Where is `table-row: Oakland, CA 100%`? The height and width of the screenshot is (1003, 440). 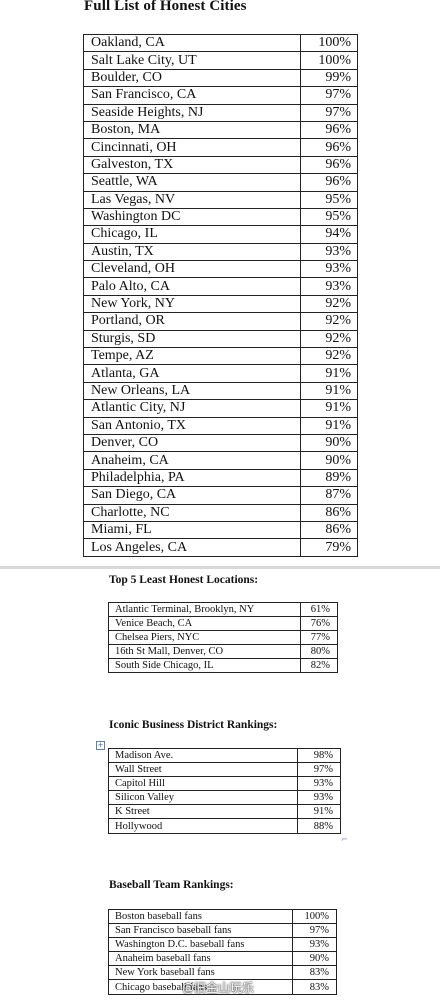
table-row: Oakland, CA 100% is located at coordinates (220, 43).